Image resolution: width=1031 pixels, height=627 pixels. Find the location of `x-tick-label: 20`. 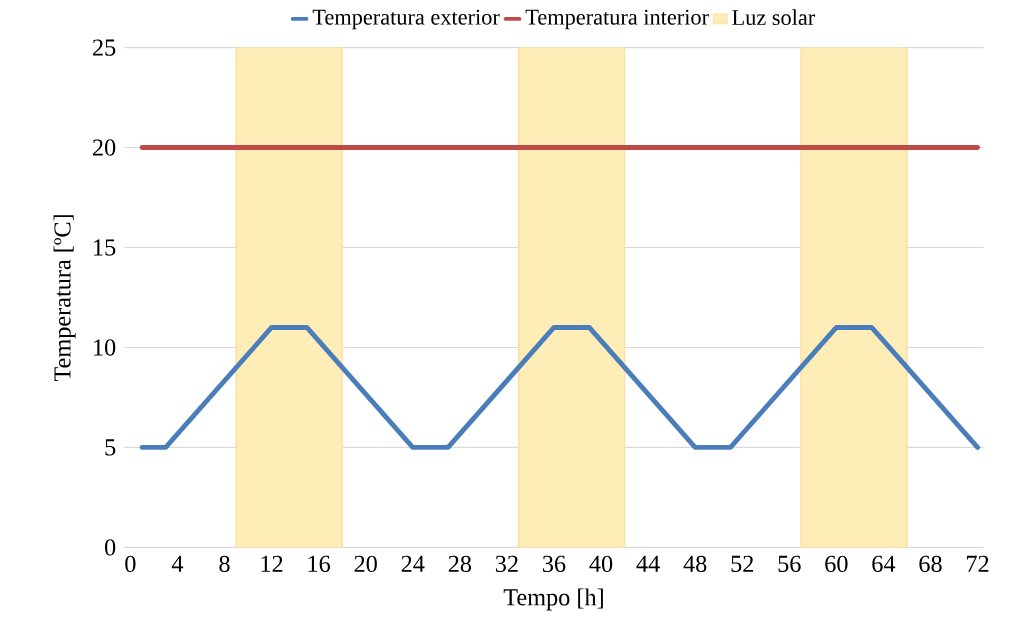

x-tick-label: 20 is located at coordinates (365, 564).